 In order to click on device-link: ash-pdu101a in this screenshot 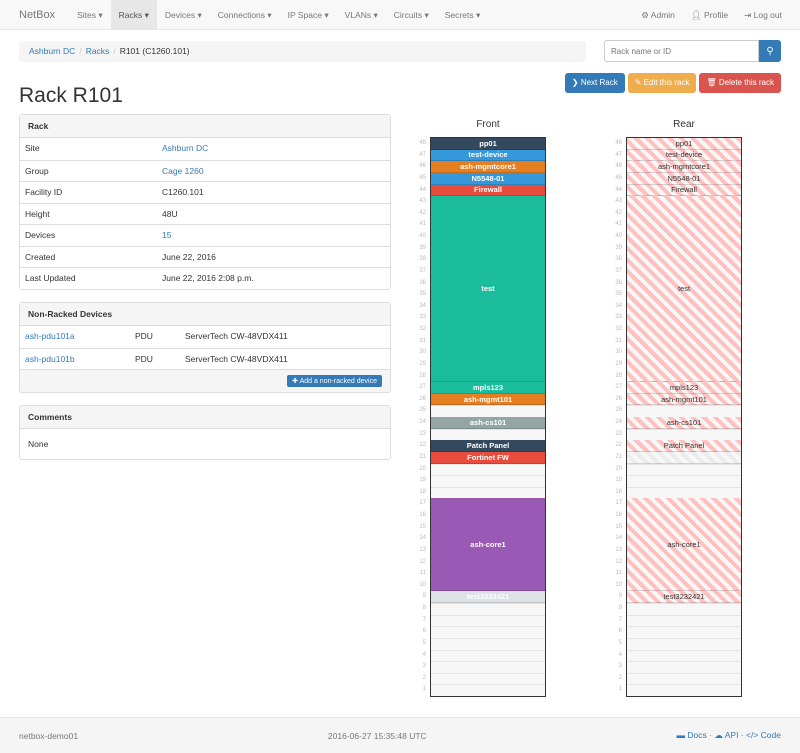, I will do `click(50, 336)`.